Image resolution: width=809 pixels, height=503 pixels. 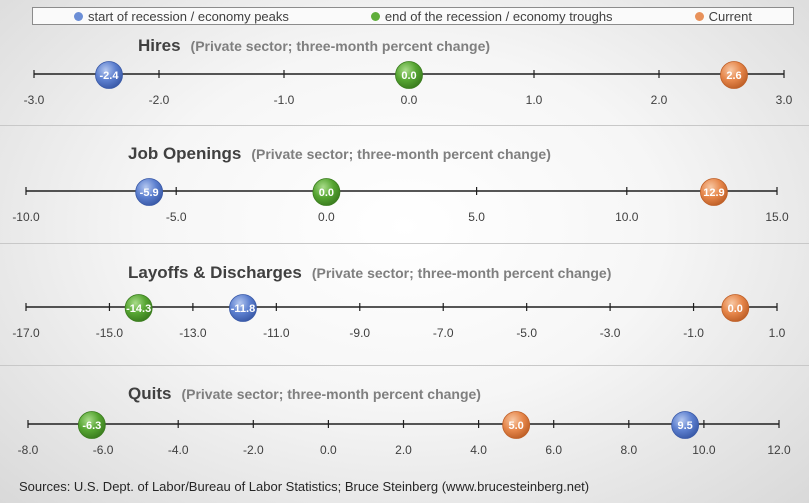 I want to click on tick-label: 15.0, so click(x=777, y=217).